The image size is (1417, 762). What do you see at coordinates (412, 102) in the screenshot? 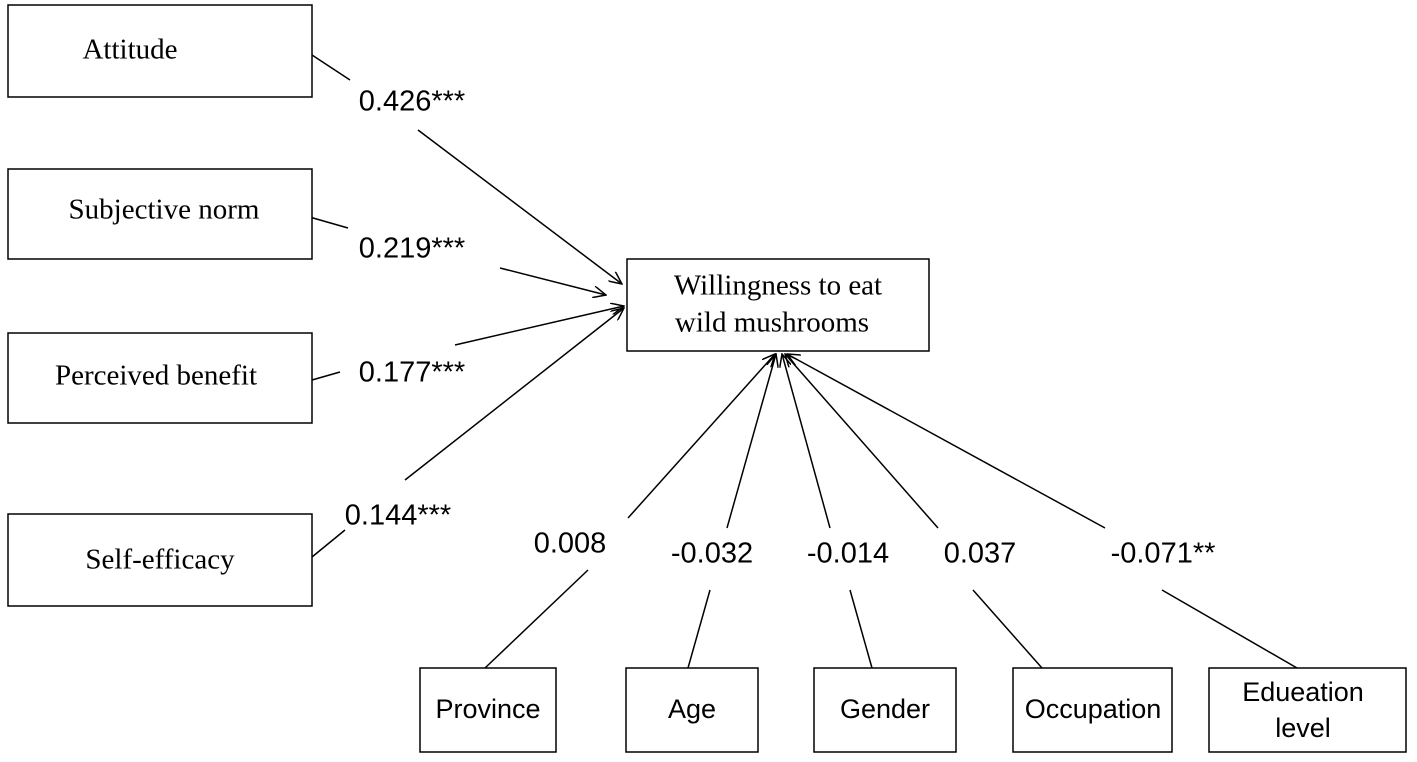
I see `coefficient: 0.426***` at bounding box center [412, 102].